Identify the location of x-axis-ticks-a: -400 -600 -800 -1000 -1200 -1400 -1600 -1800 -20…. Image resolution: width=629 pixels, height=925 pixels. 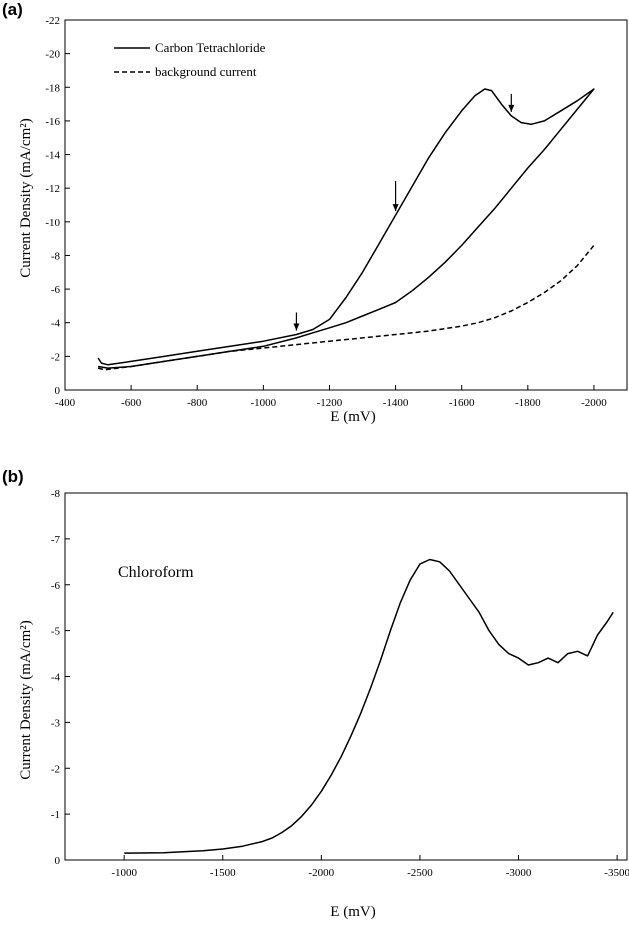
(331, 397).